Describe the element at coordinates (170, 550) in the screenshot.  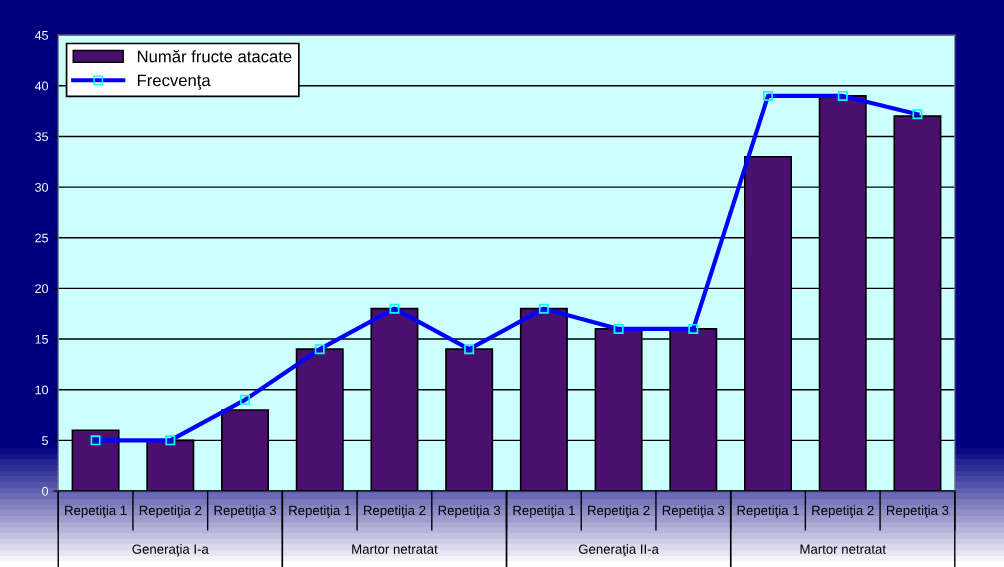
I see `text: Generaţia I-a` at that location.